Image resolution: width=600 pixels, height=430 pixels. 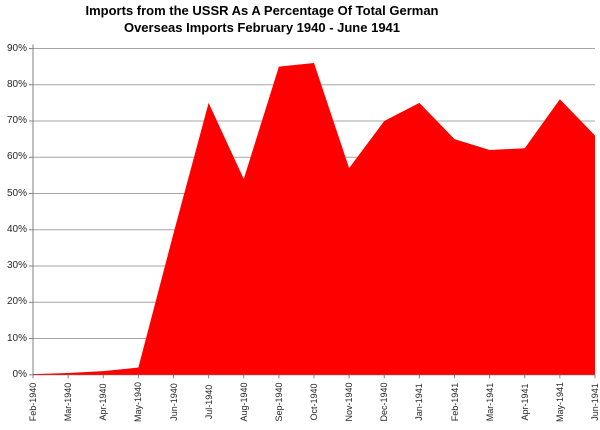 I want to click on x-axis-label: Nov-1940, so click(x=349, y=402).